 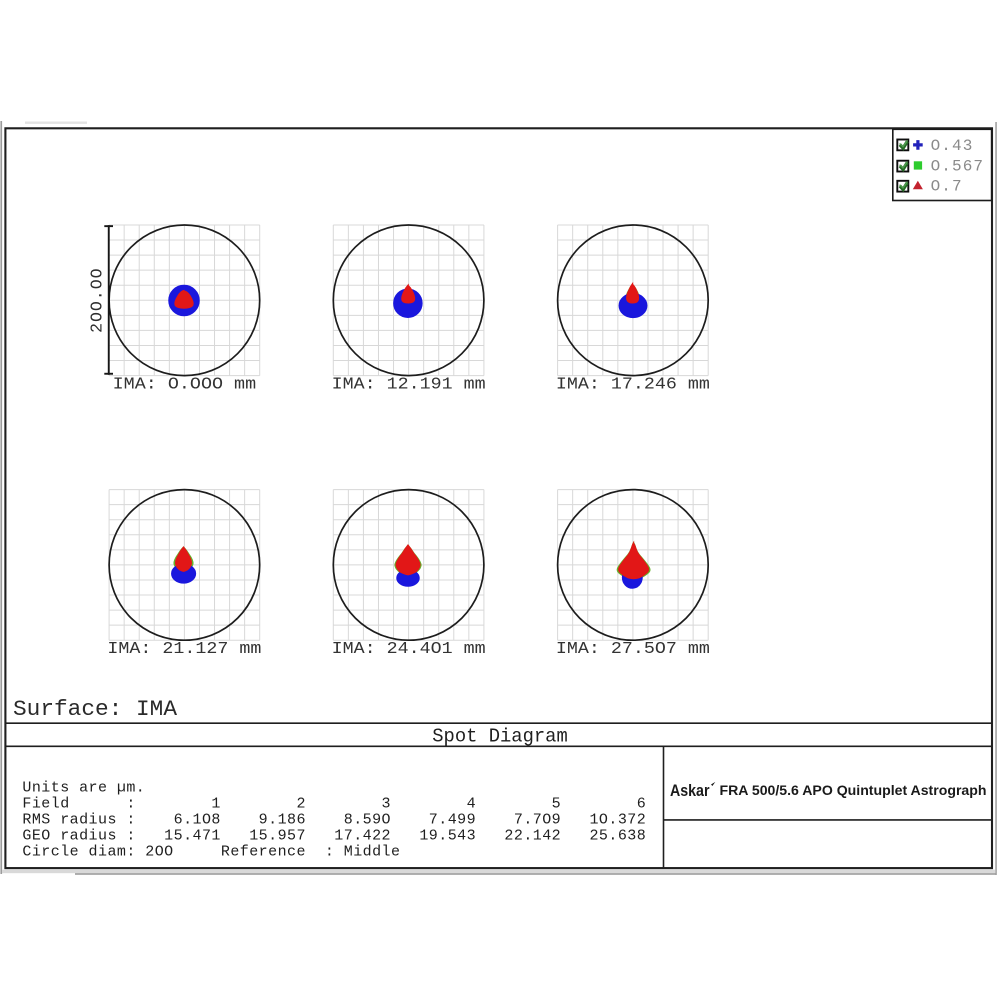 What do you see at coordinates (97, 299) in the screenshot?
I see `svg-text: 2OO.OO` at bounding box center [97, 299].